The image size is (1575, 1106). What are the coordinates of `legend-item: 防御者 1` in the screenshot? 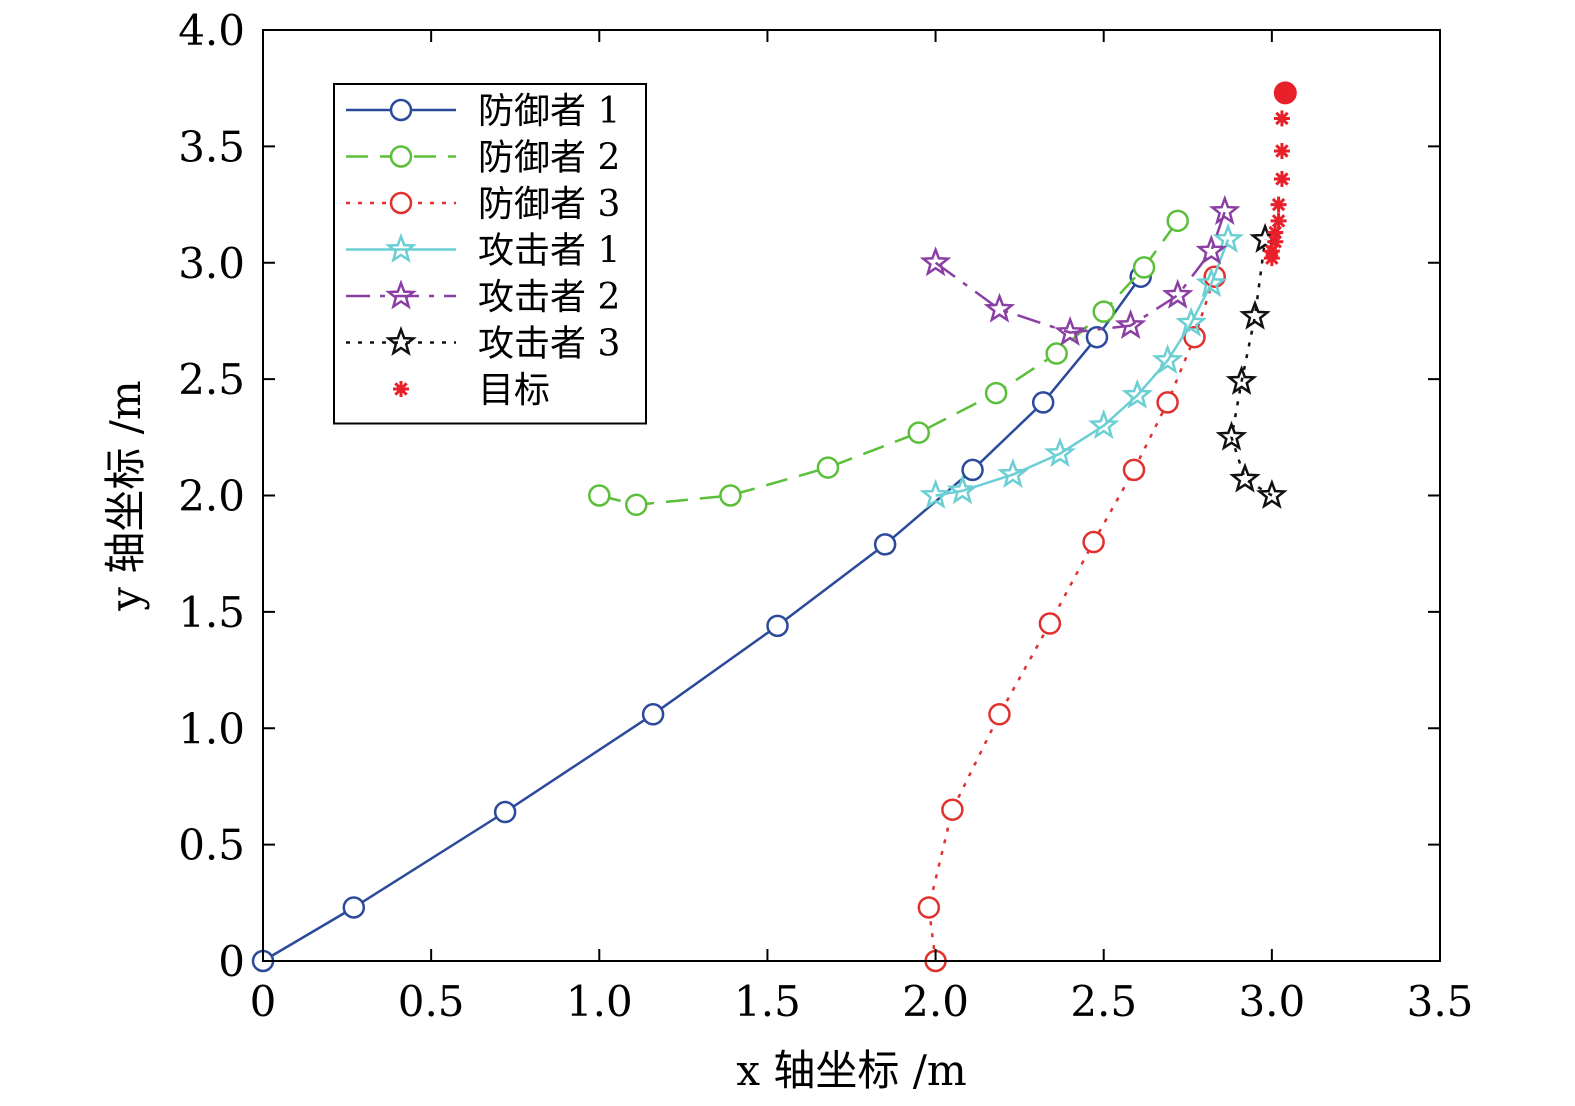 It's located at (483, 111).